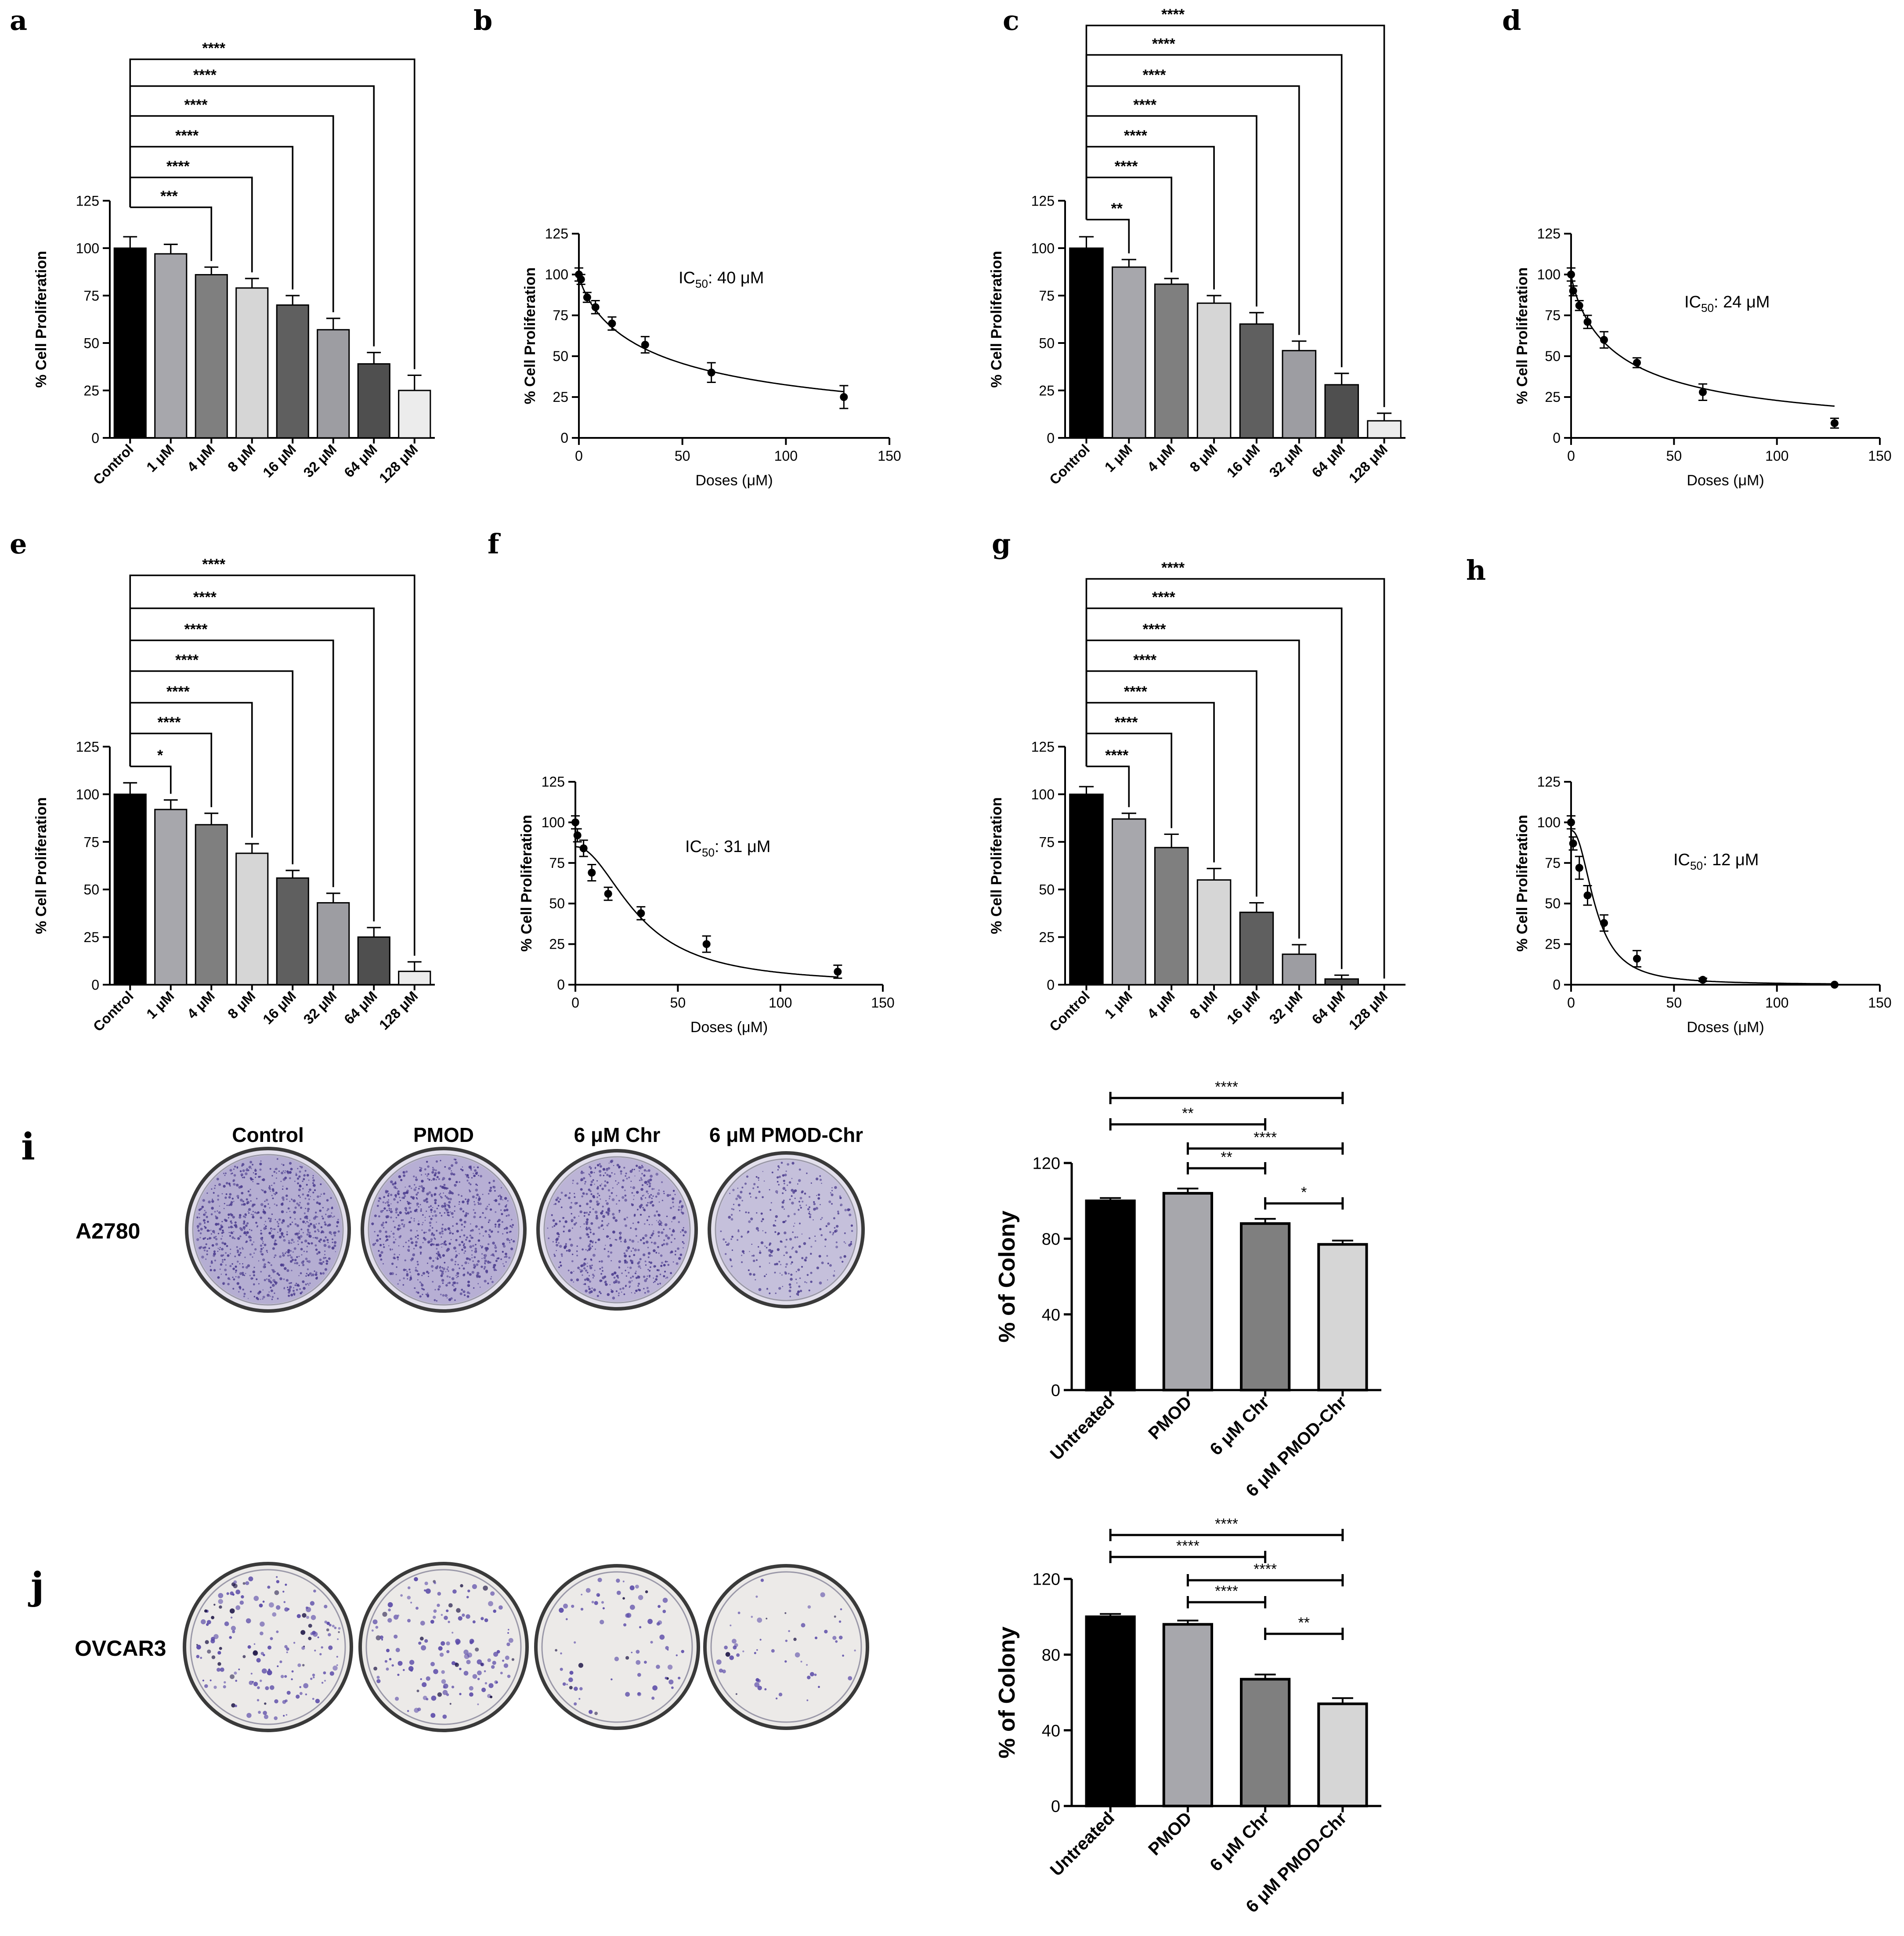  I want to click on x-tick-label: 0, so click(1571, 456).